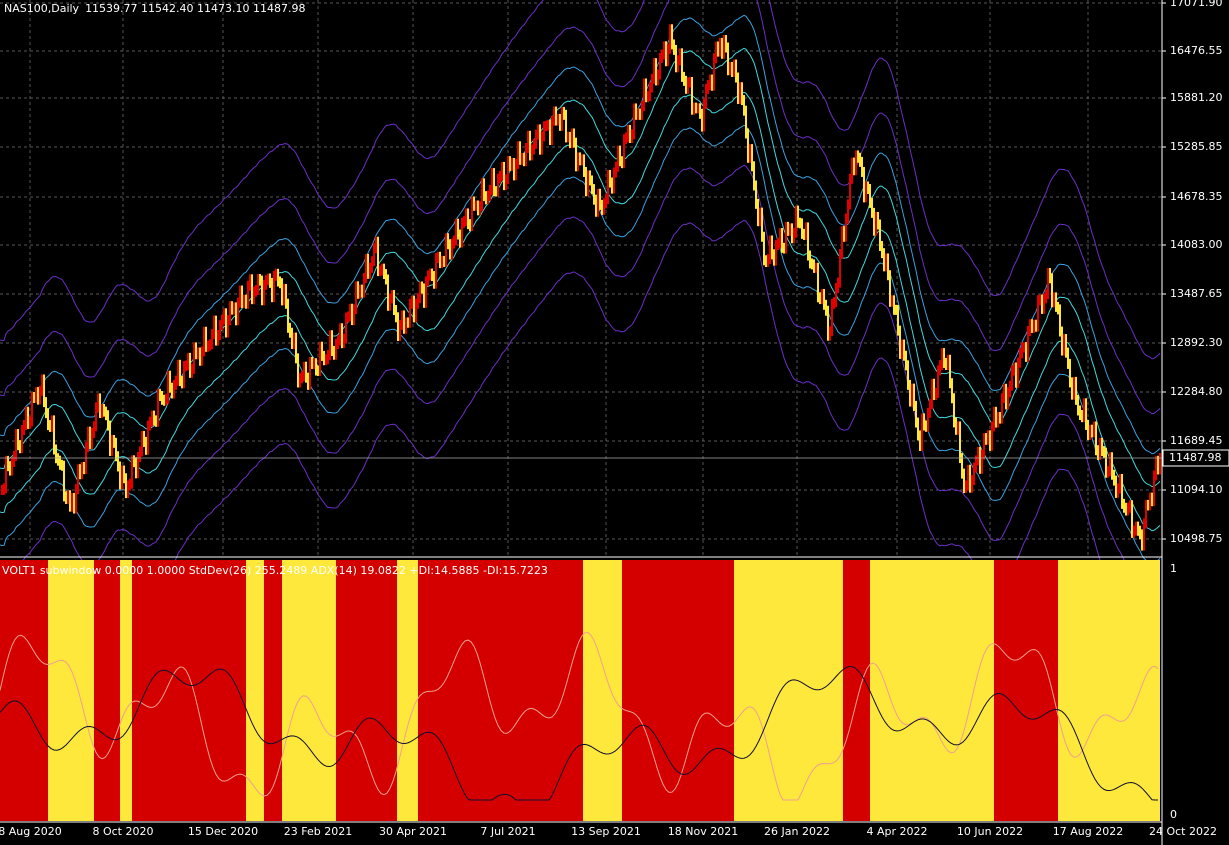 This screenshot has width=1229, height=845. What do you see at coordinates (1088, 831) in the screenshot?
I see `date-label: 17 Aug 2022` at bounding box center [1088, 831].